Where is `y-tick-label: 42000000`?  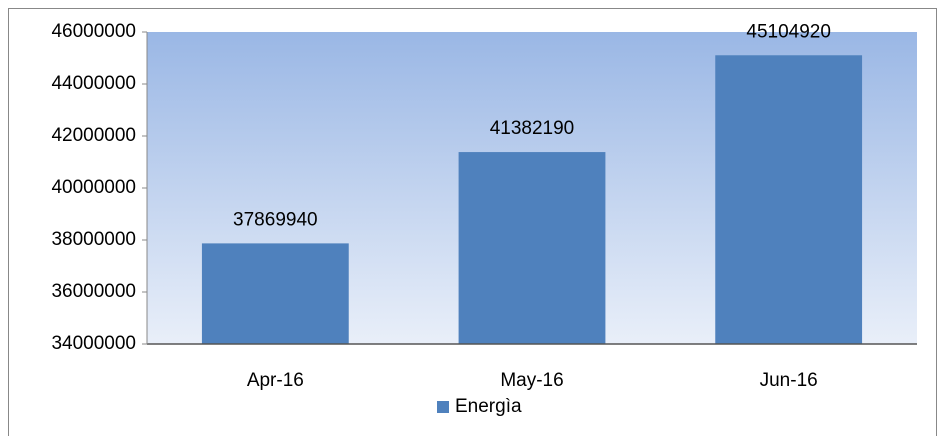 y-tick-label: 42000000 is located at coordinates (93, 135).